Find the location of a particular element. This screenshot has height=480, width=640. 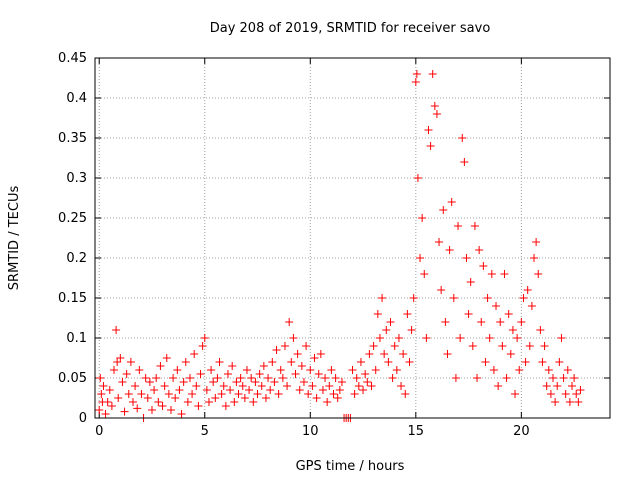

y-tick-label: 0.25 is located at coordinates (72, 218).